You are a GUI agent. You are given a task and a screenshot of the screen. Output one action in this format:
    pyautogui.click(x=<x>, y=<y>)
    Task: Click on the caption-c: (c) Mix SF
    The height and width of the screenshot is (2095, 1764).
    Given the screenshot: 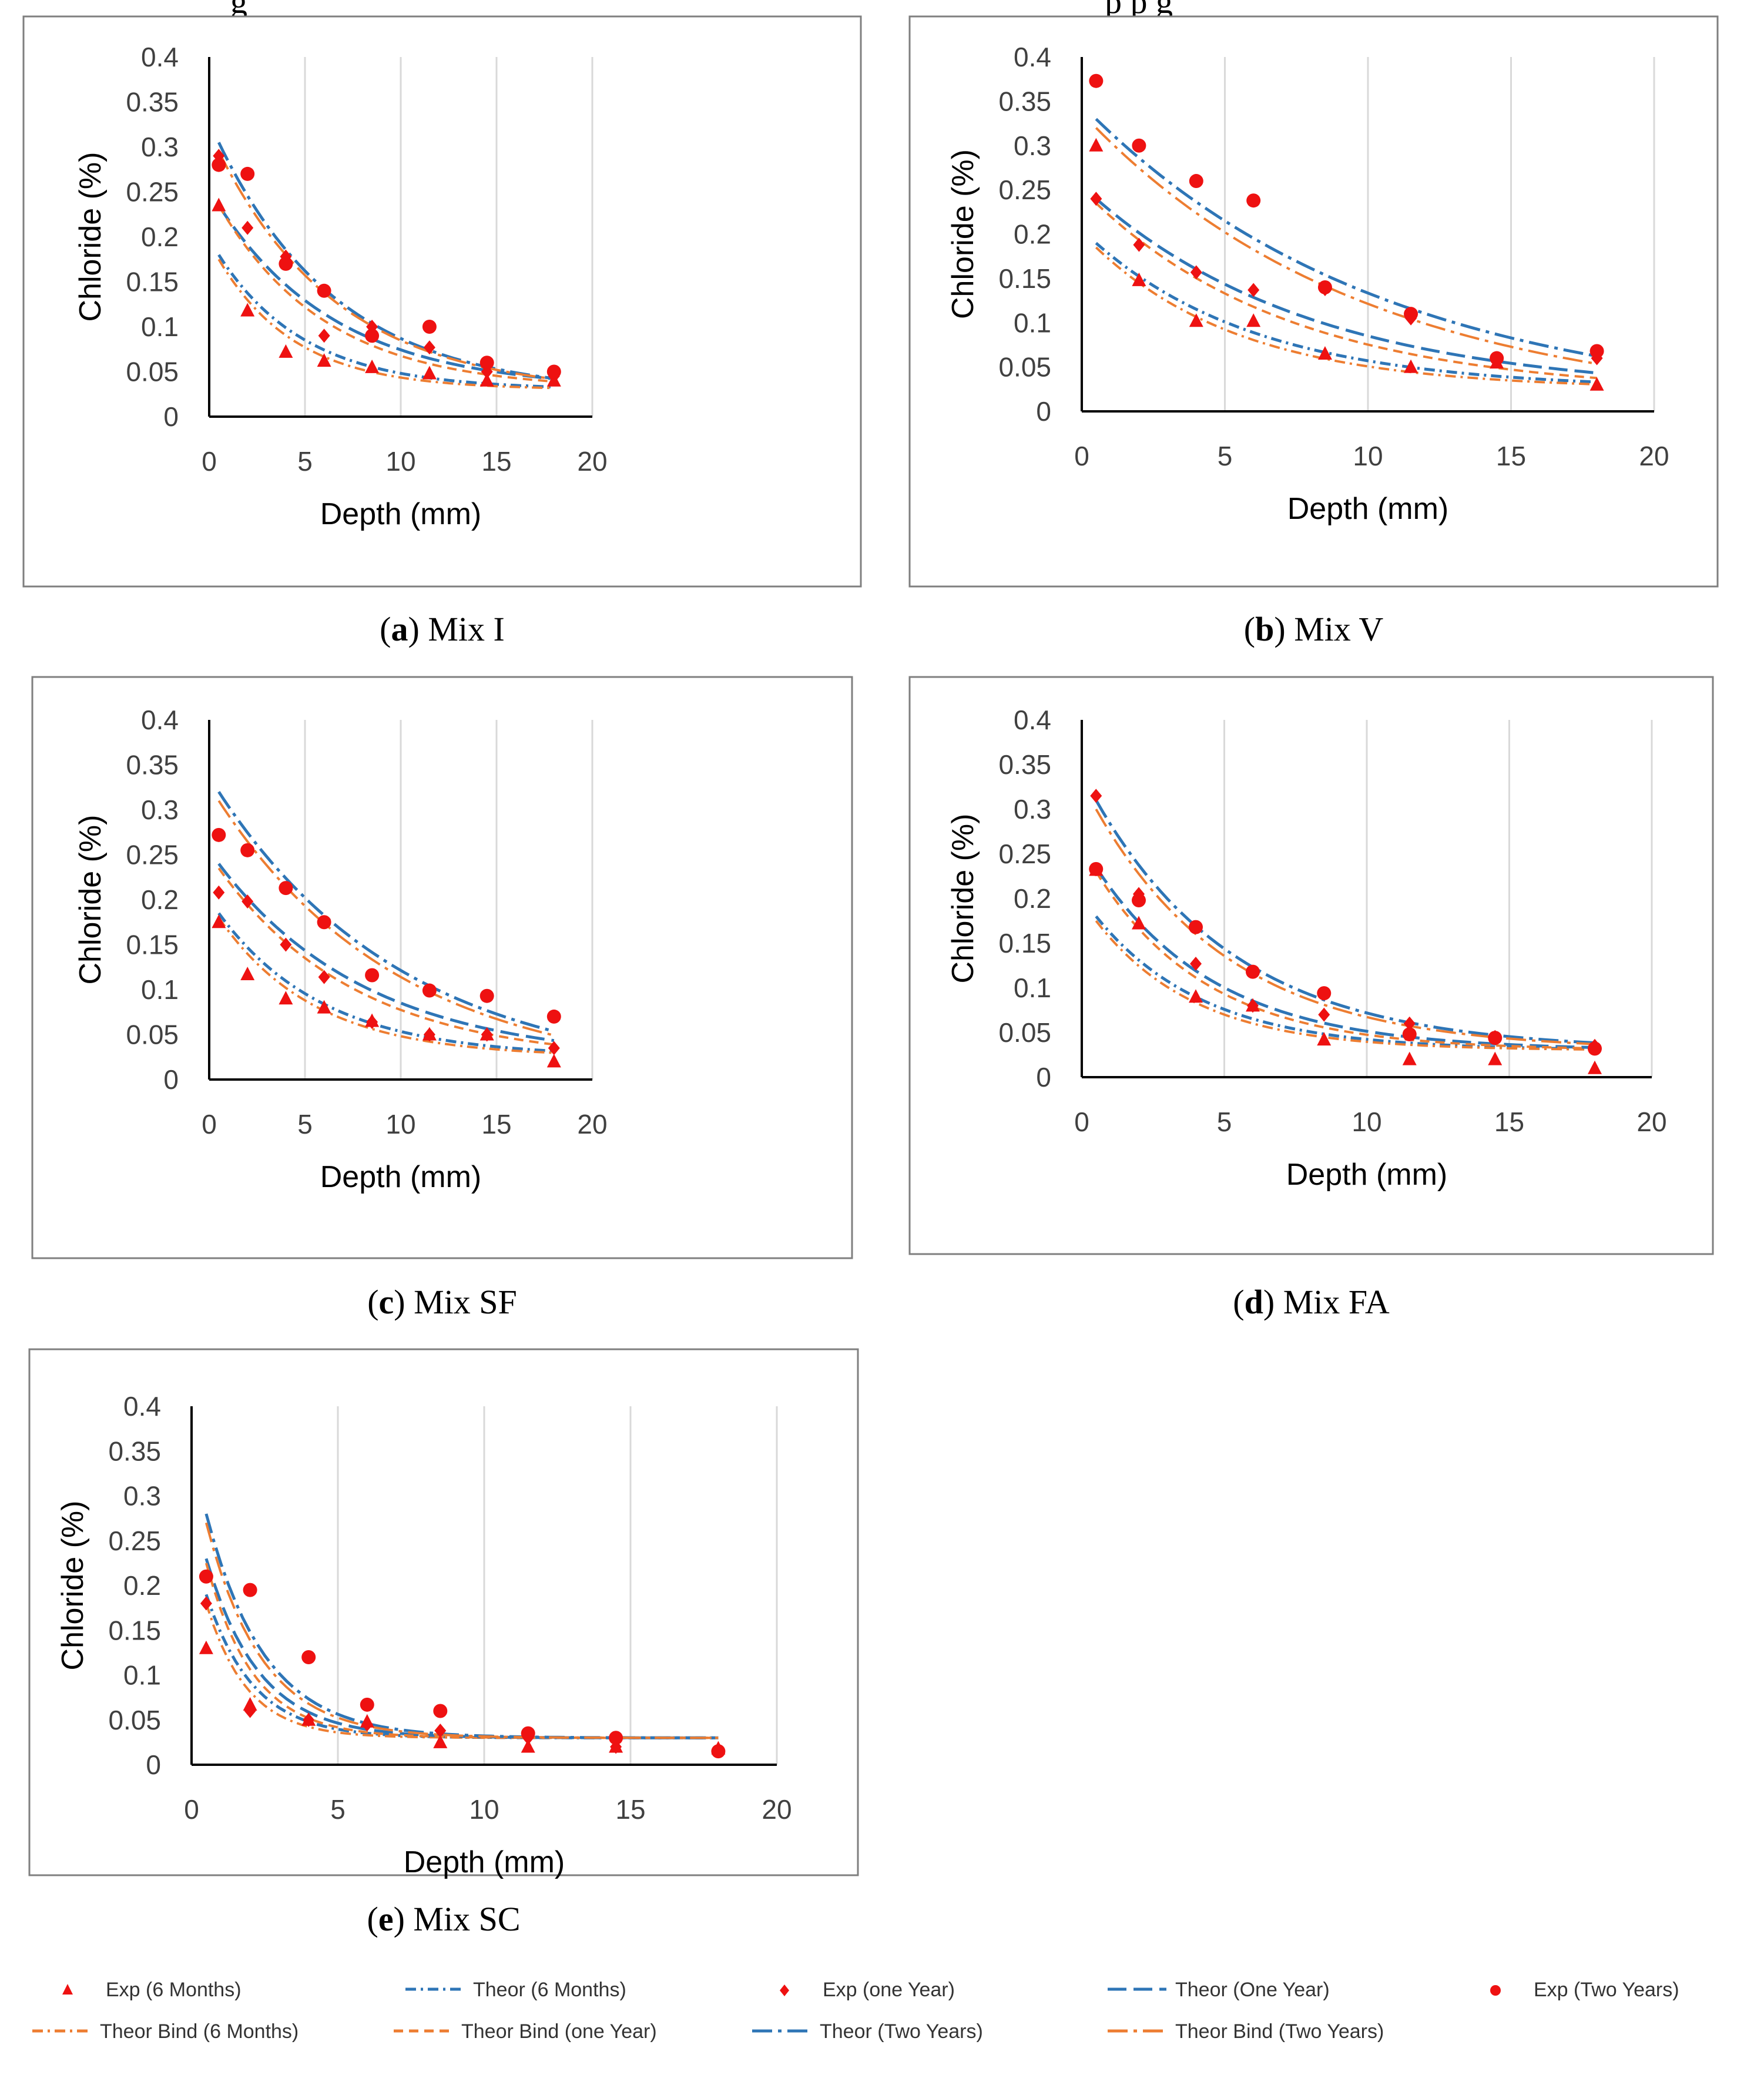 What is the action you would take?
    pyautogui.click(x=442, y=1302)
    